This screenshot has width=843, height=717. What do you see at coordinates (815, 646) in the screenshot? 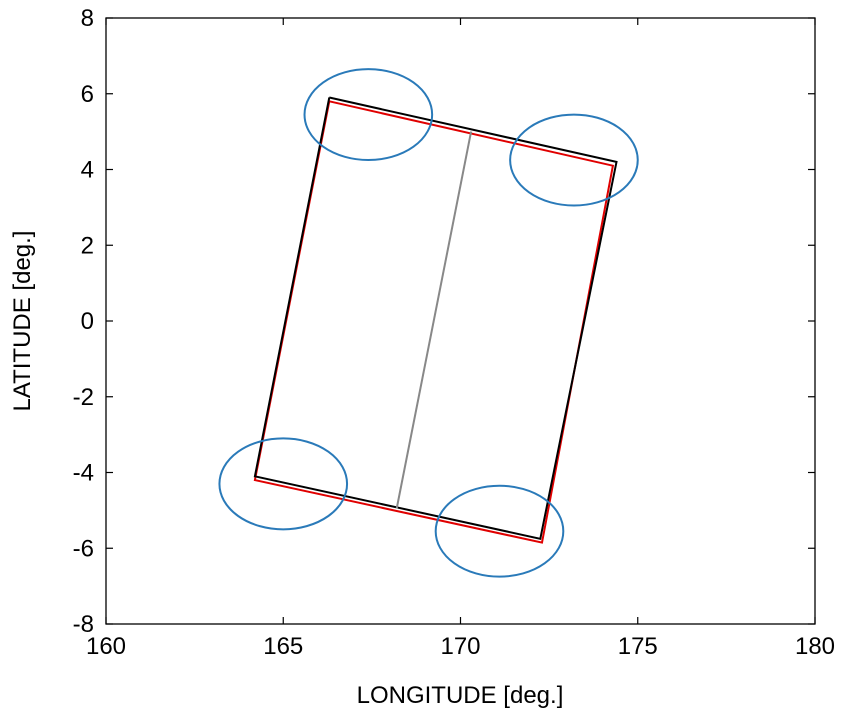
I see `x-tick-label: 180` at bounding box center [815, 646].